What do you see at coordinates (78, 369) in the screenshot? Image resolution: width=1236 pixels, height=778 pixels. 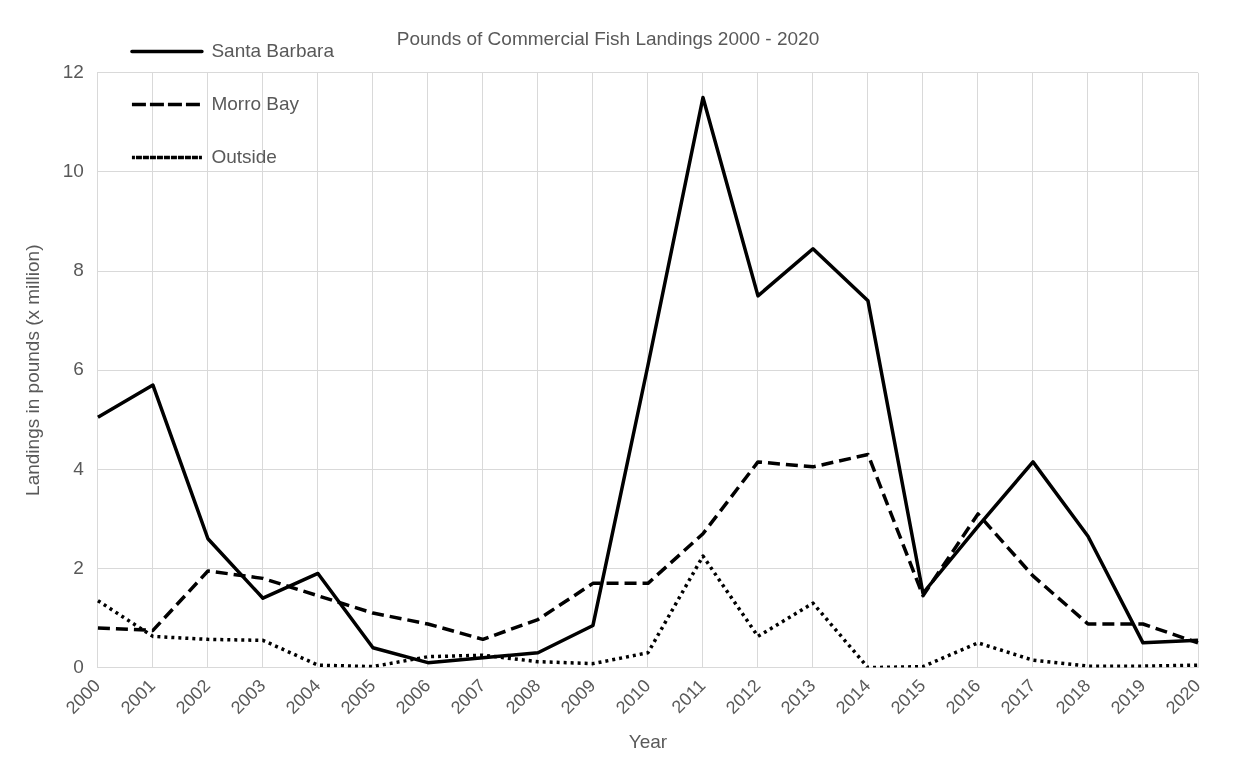 I see `y-tick-label: 6` at bounding box center [78, 369].